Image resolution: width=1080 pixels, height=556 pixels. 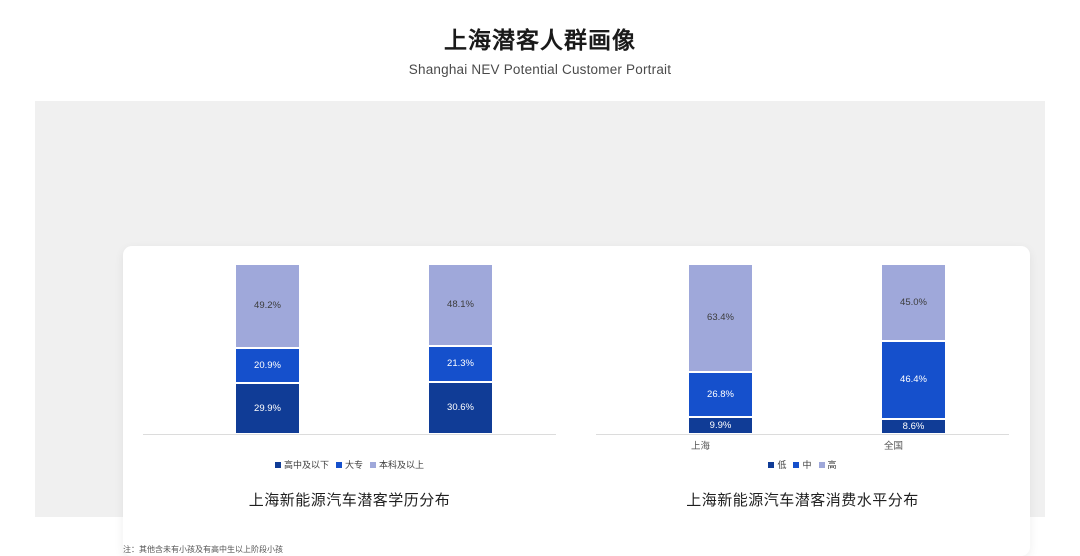 What do you see at coordinates (802, 446) in the screenshot?
I see `chart-consumption-category-labels: 上海 全国` at bounding box center [802, 446].